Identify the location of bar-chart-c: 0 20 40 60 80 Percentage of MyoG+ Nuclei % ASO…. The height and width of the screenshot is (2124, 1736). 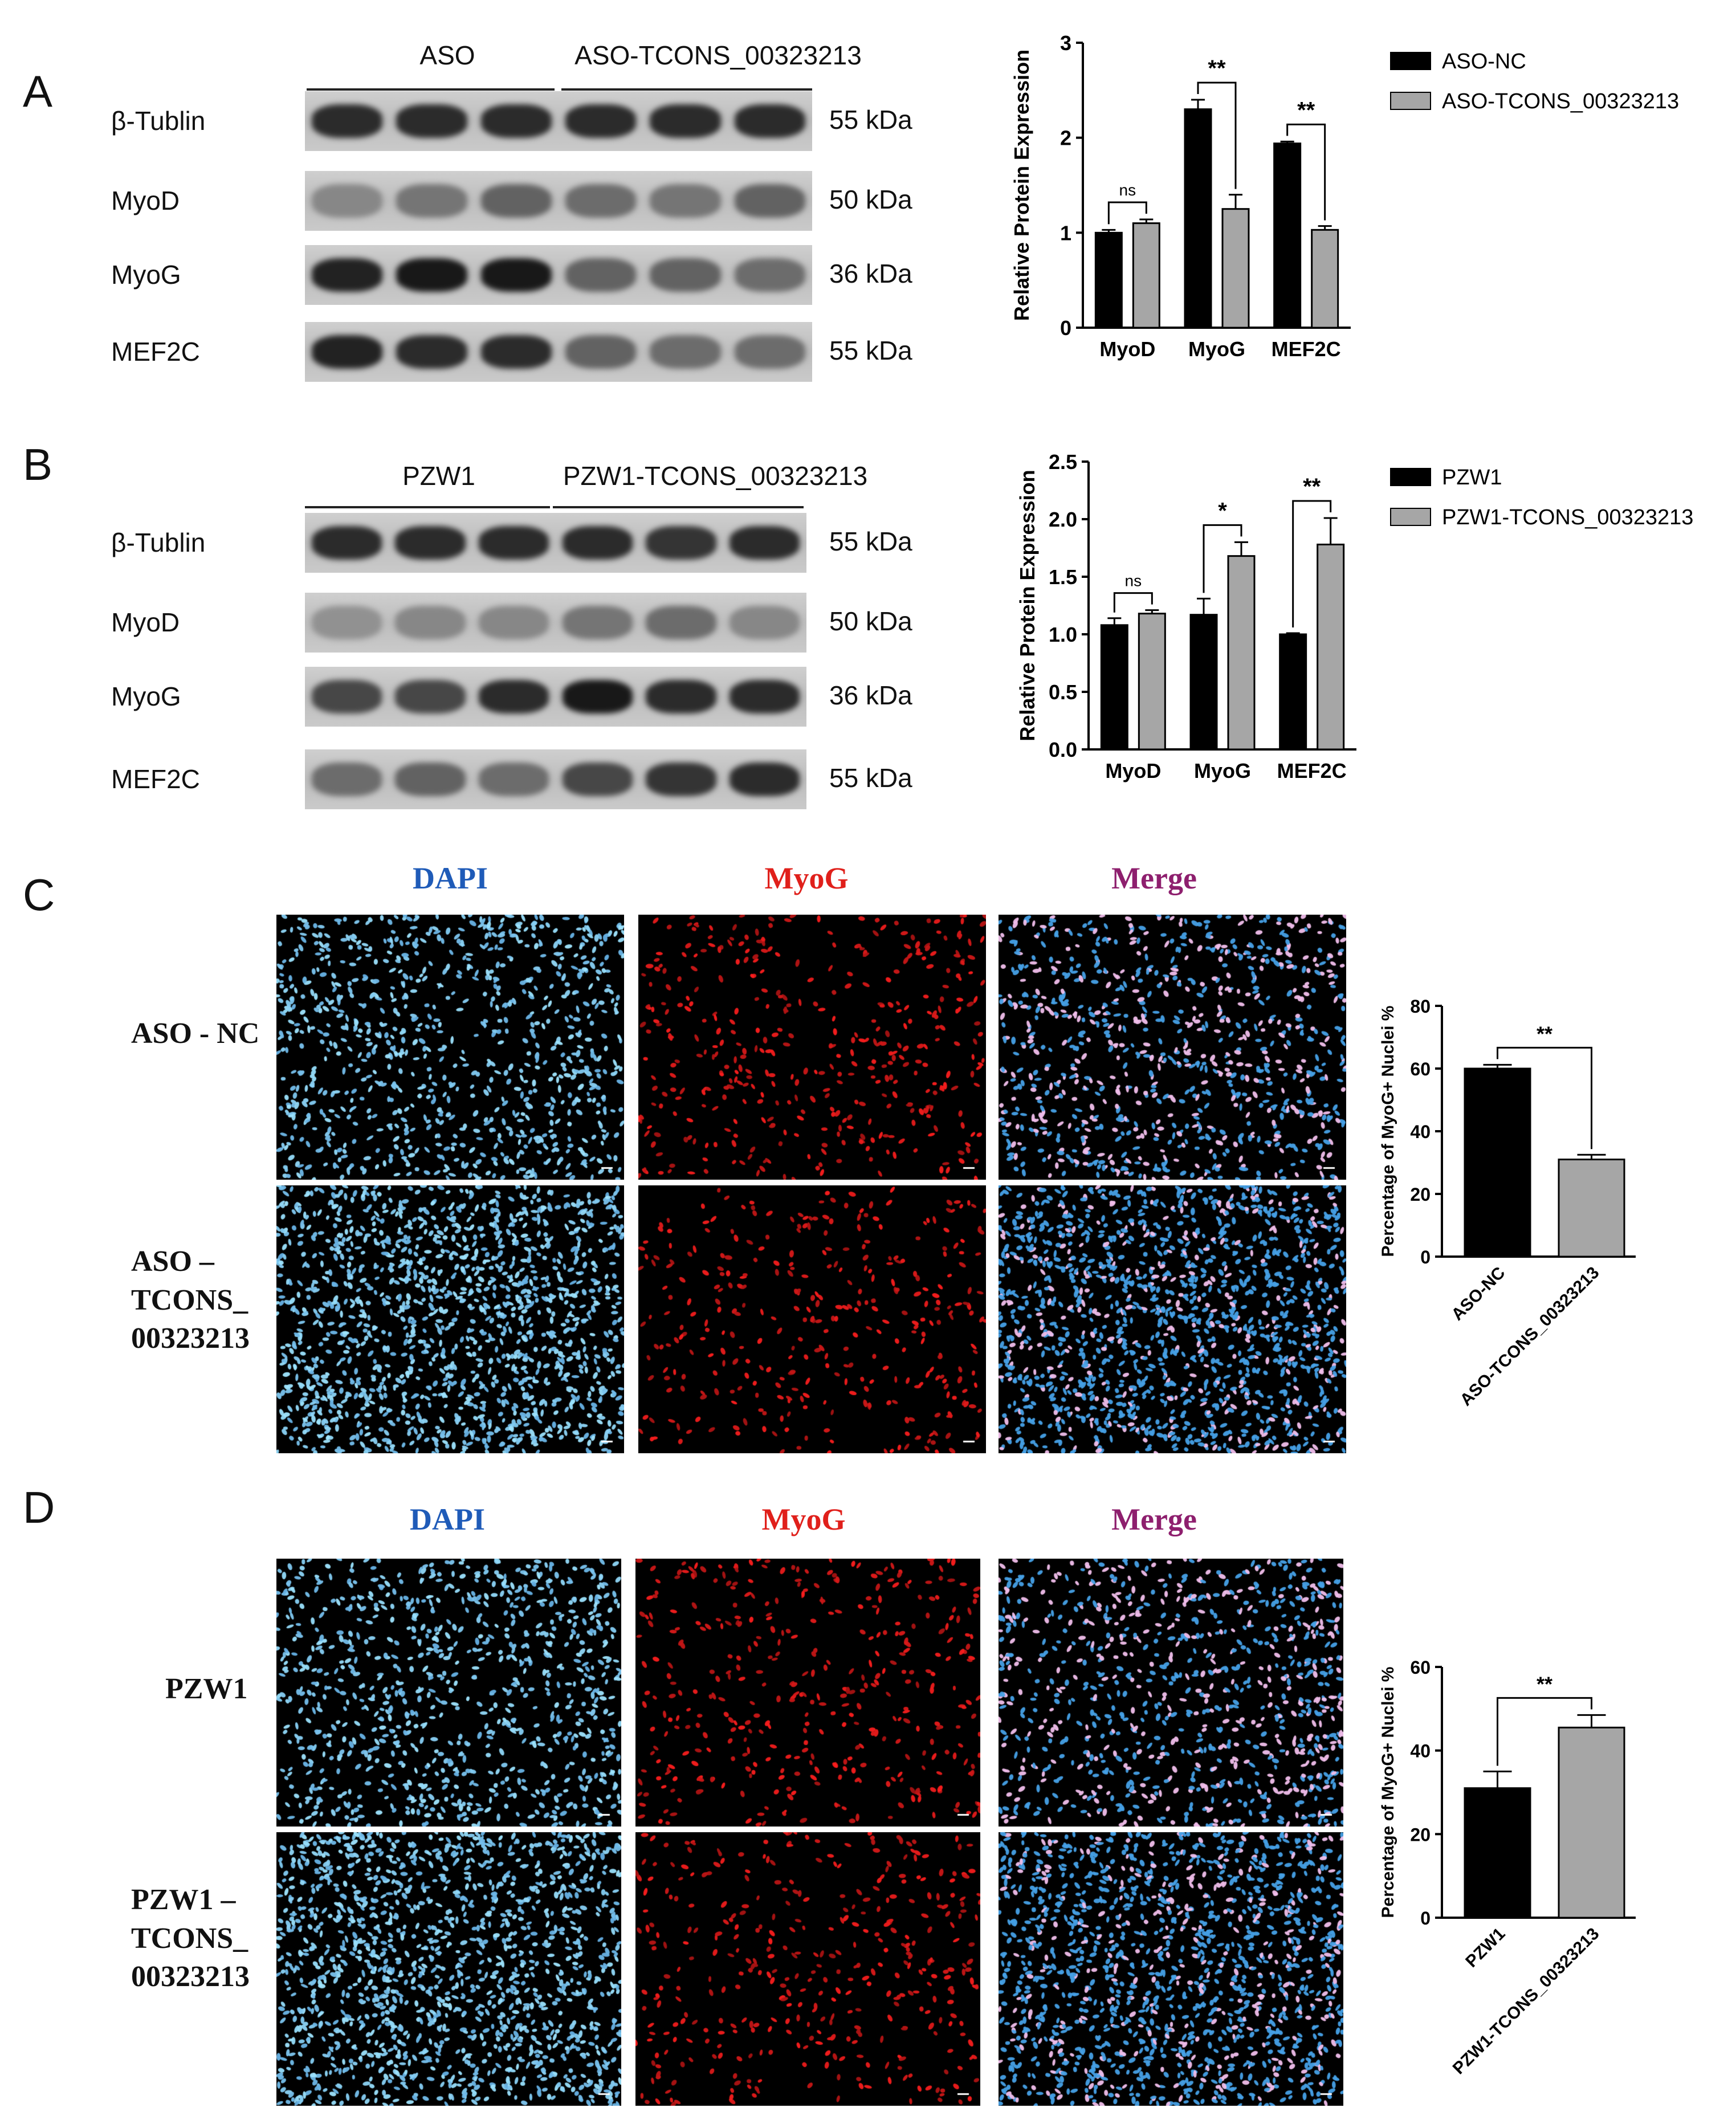
(1508, 1202).